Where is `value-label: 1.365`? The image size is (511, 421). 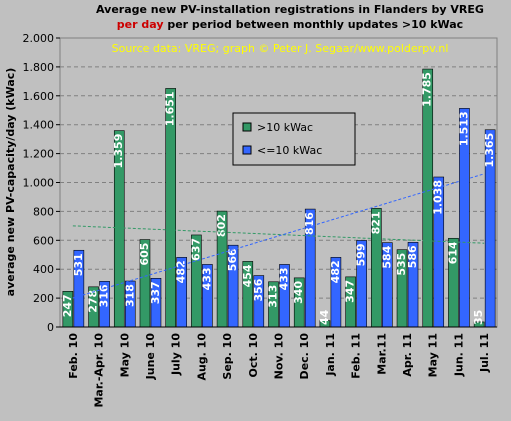
value-label: 1.365 is located at coordinates (489, 150).